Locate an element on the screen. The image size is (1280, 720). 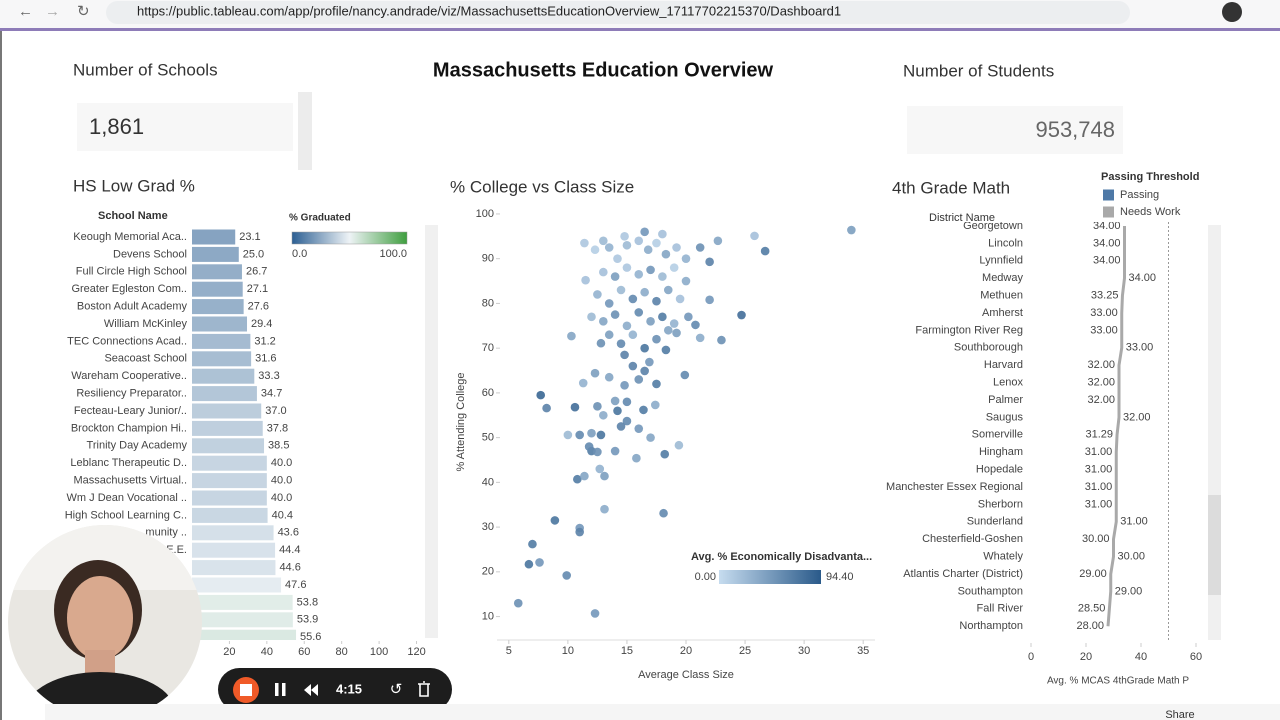
x-tick-label: 0 is located at coordinates (1031, 657).